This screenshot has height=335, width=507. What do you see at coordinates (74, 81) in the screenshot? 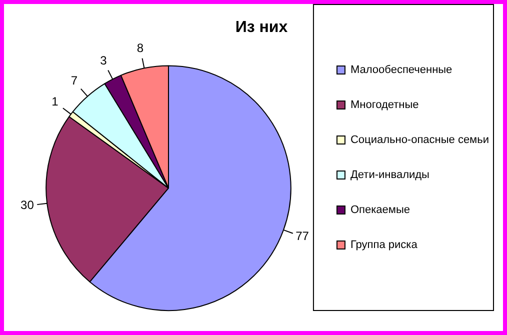
I see `data-label: 7` at bounding box center [74, 81].